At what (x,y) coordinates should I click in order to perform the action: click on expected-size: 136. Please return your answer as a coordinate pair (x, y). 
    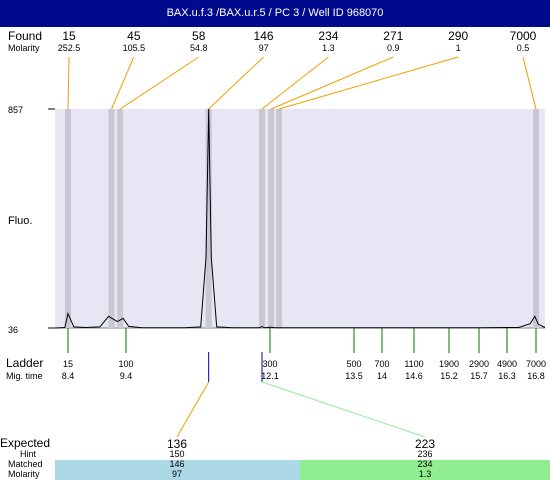
    Looking at the image, I should click on (177, 444).